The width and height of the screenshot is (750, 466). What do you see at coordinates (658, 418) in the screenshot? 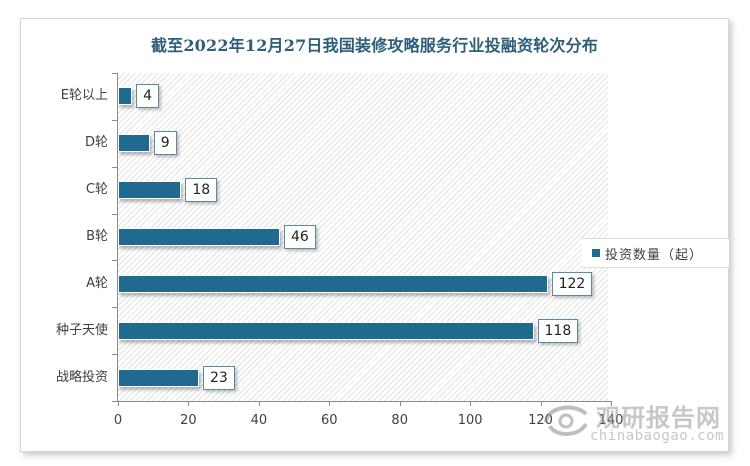
I see `watermark-cn: 观研报告网` at bounding box center [658, 418].